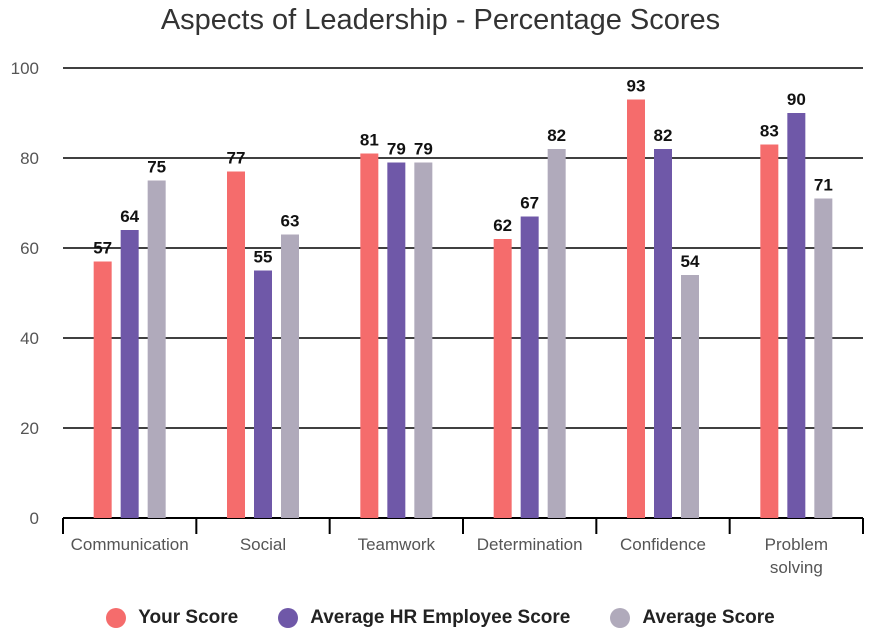 The width and height of the screenshot is (881, 641). I want to click on legend-item: Average Score, so click(692, 618).